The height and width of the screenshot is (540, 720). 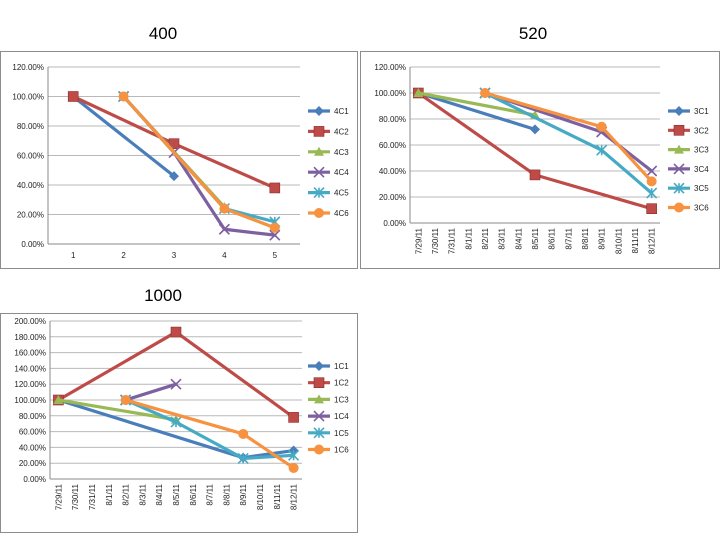 I want to click on legend-label: 4C1, so click(x=341, y=111).